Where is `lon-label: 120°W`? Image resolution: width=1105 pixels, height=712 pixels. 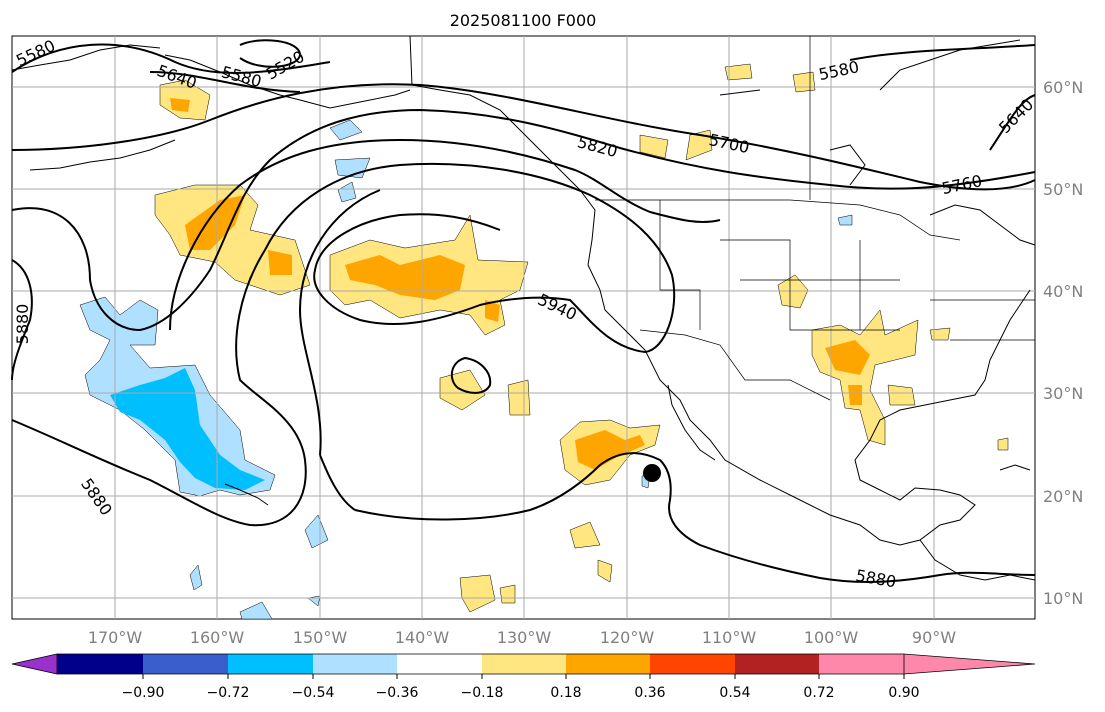
lon-label: 120°W is located at coordinates (627, 637).